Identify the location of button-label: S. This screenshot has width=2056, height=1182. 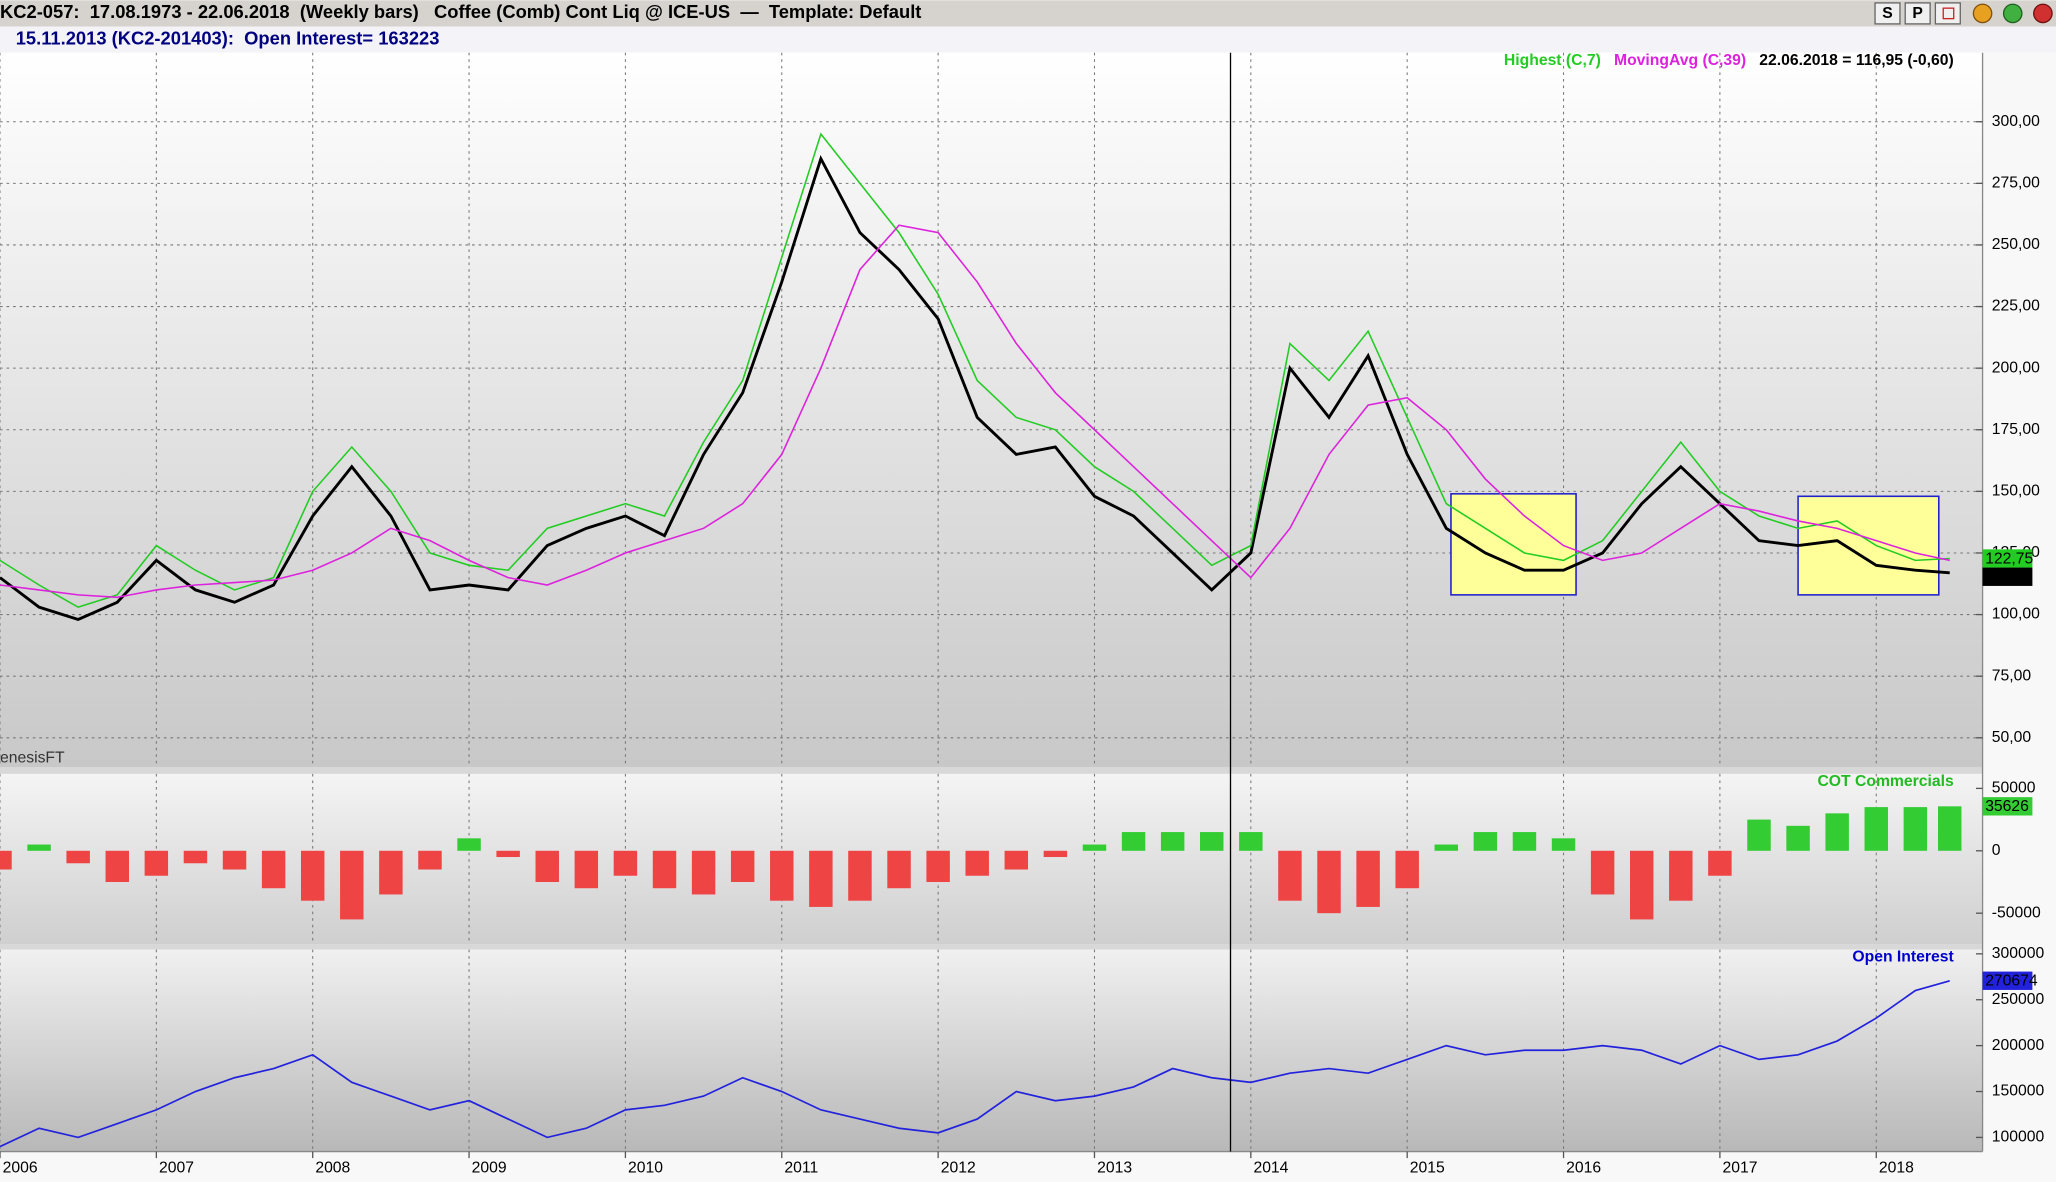
(1887, 13).